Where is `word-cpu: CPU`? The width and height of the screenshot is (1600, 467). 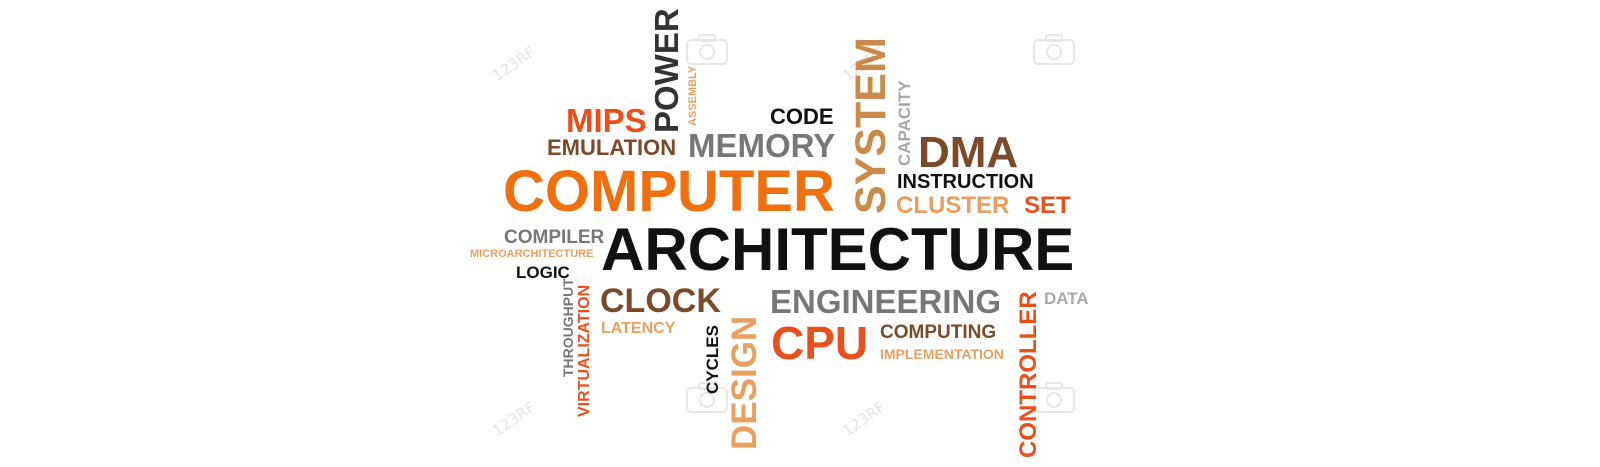 word-cpu: CPU is located at coordinates (820, 343).